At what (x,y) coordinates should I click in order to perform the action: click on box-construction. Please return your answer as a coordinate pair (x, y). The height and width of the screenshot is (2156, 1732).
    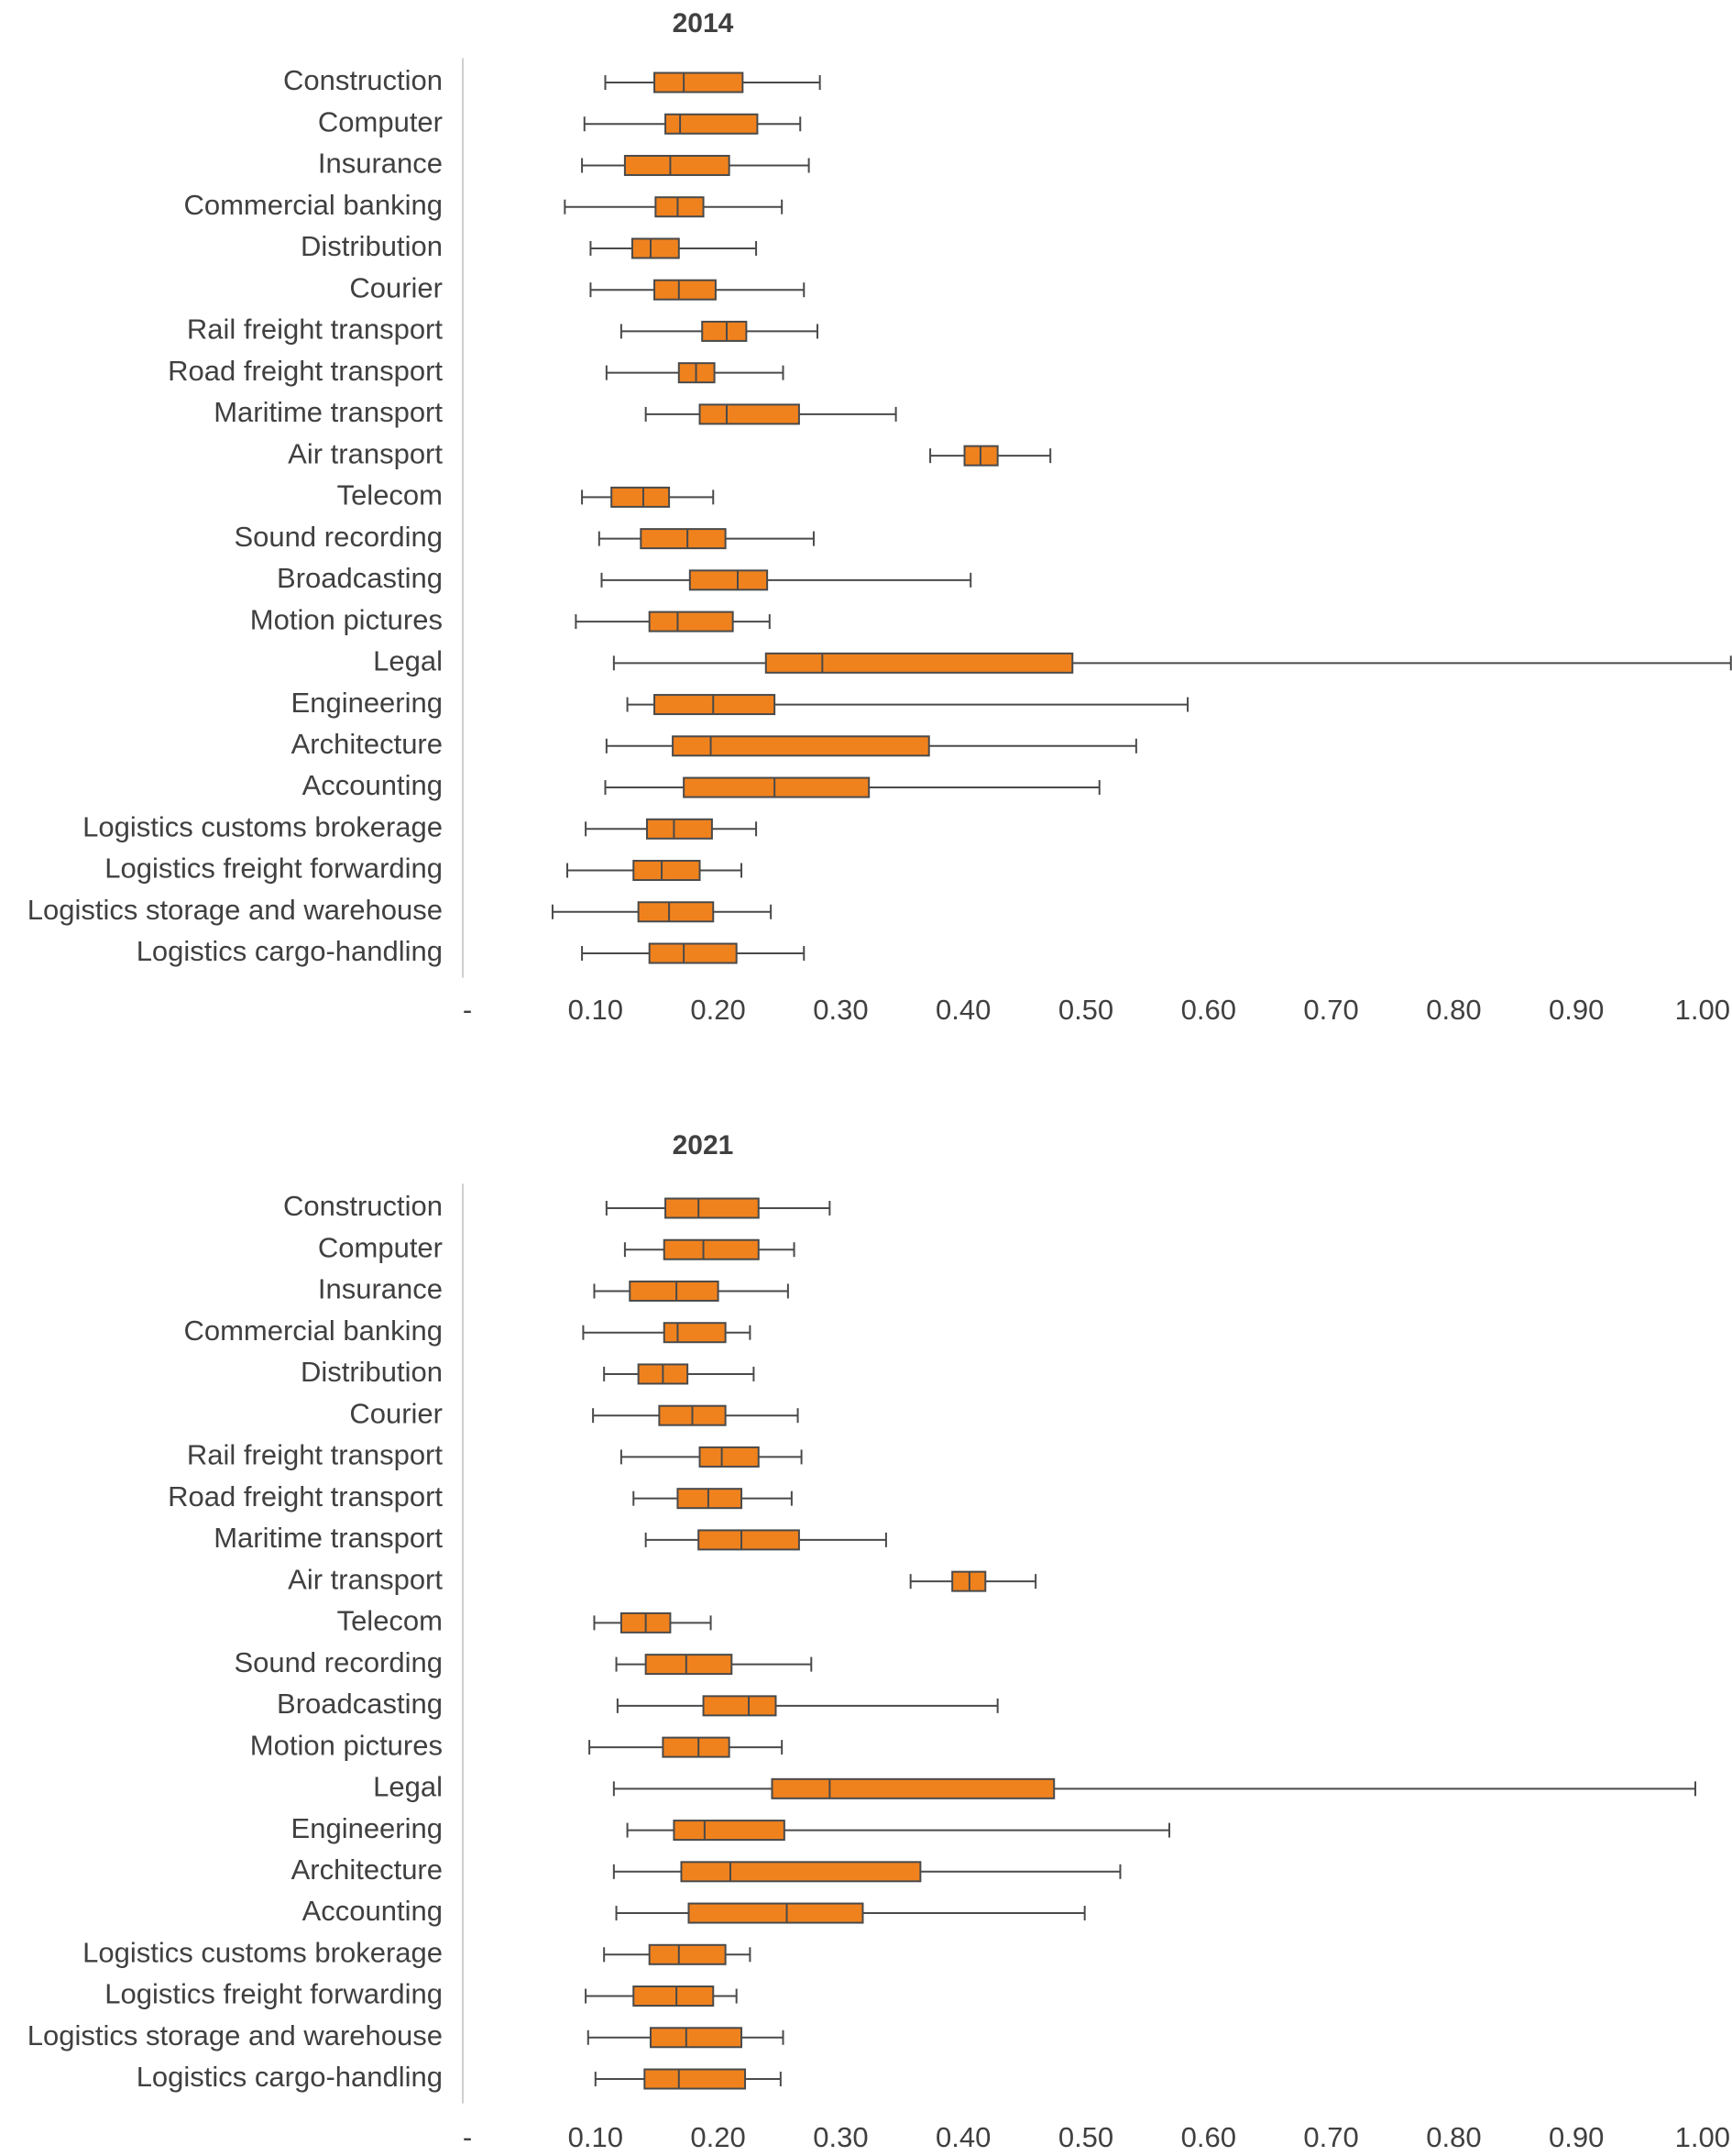
    Looking at the image, I should click on (718, 1208).